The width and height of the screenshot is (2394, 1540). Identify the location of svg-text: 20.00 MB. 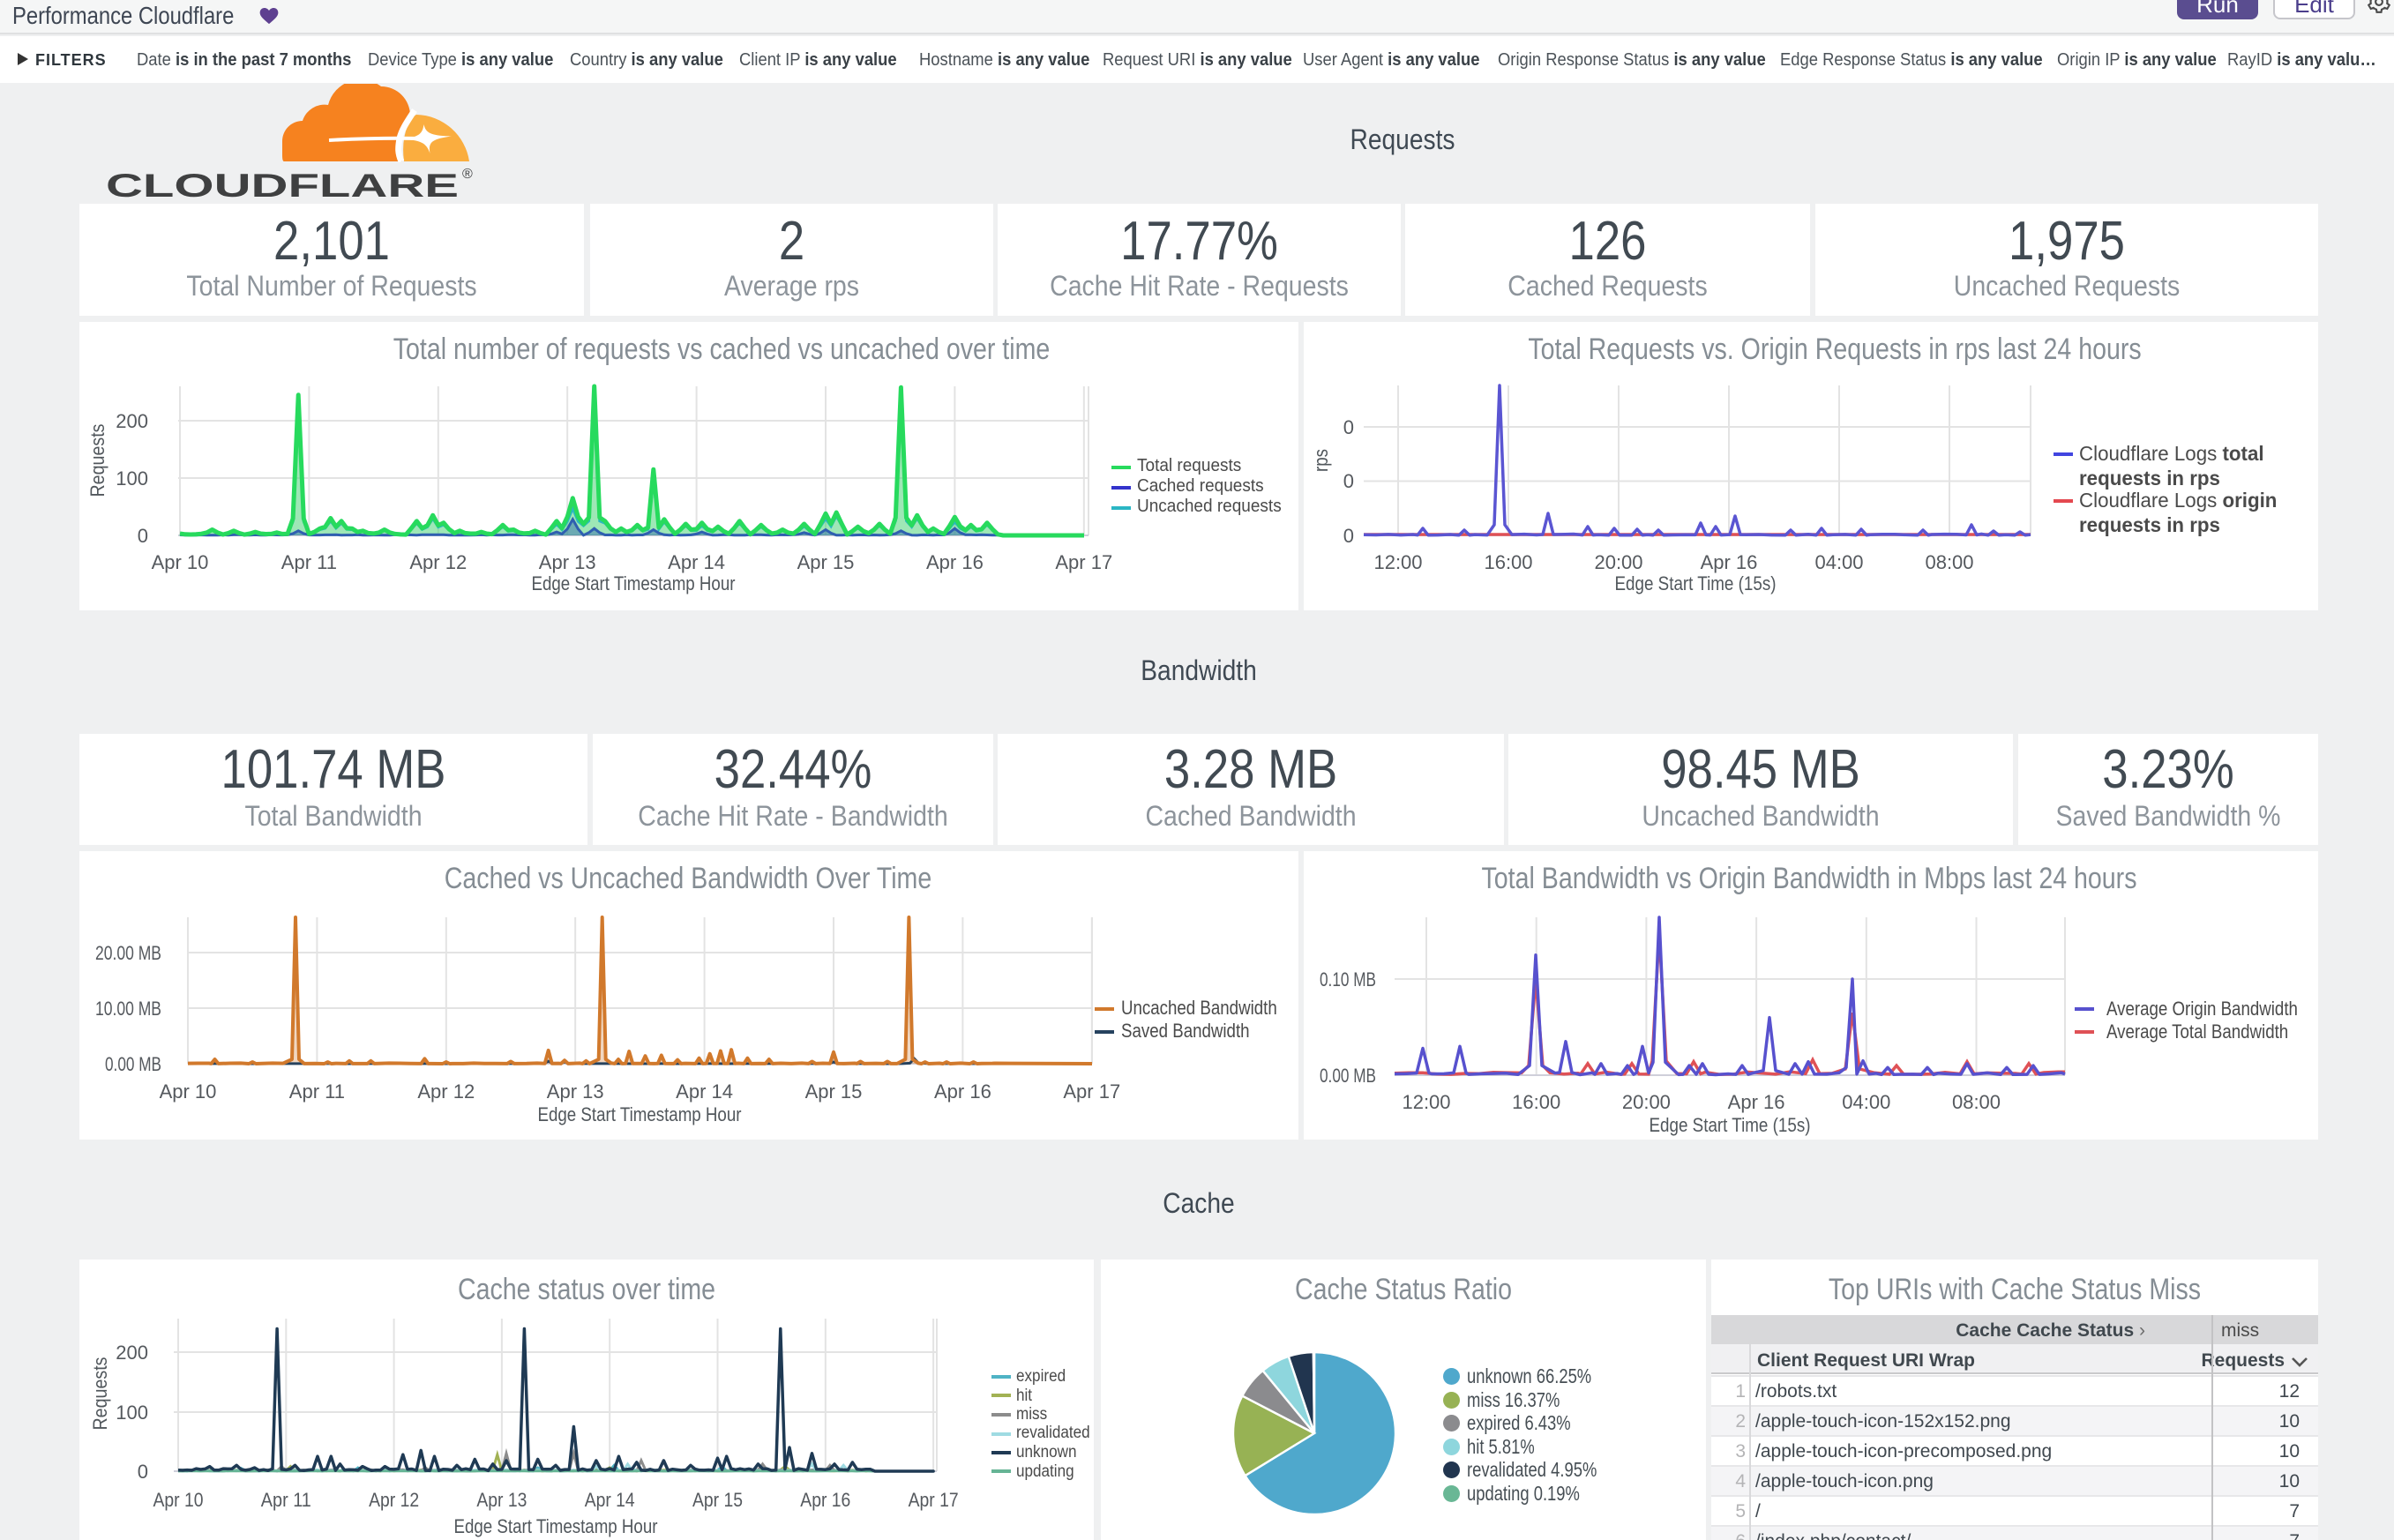
(128, 953).